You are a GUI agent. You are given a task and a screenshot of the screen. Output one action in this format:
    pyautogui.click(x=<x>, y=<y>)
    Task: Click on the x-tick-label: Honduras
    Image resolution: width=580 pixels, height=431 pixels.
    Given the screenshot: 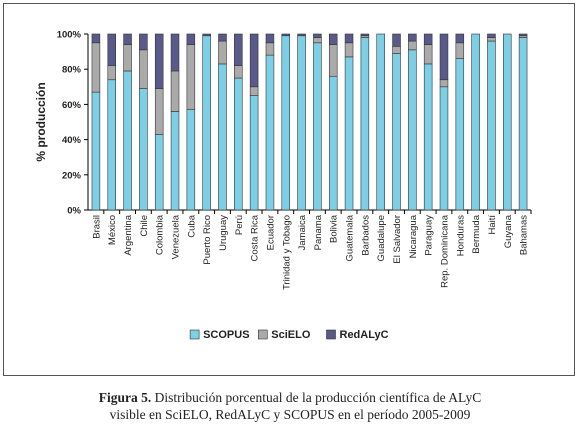 What is the action you would take?
    pyautogui.click(x=460, y=235)
    